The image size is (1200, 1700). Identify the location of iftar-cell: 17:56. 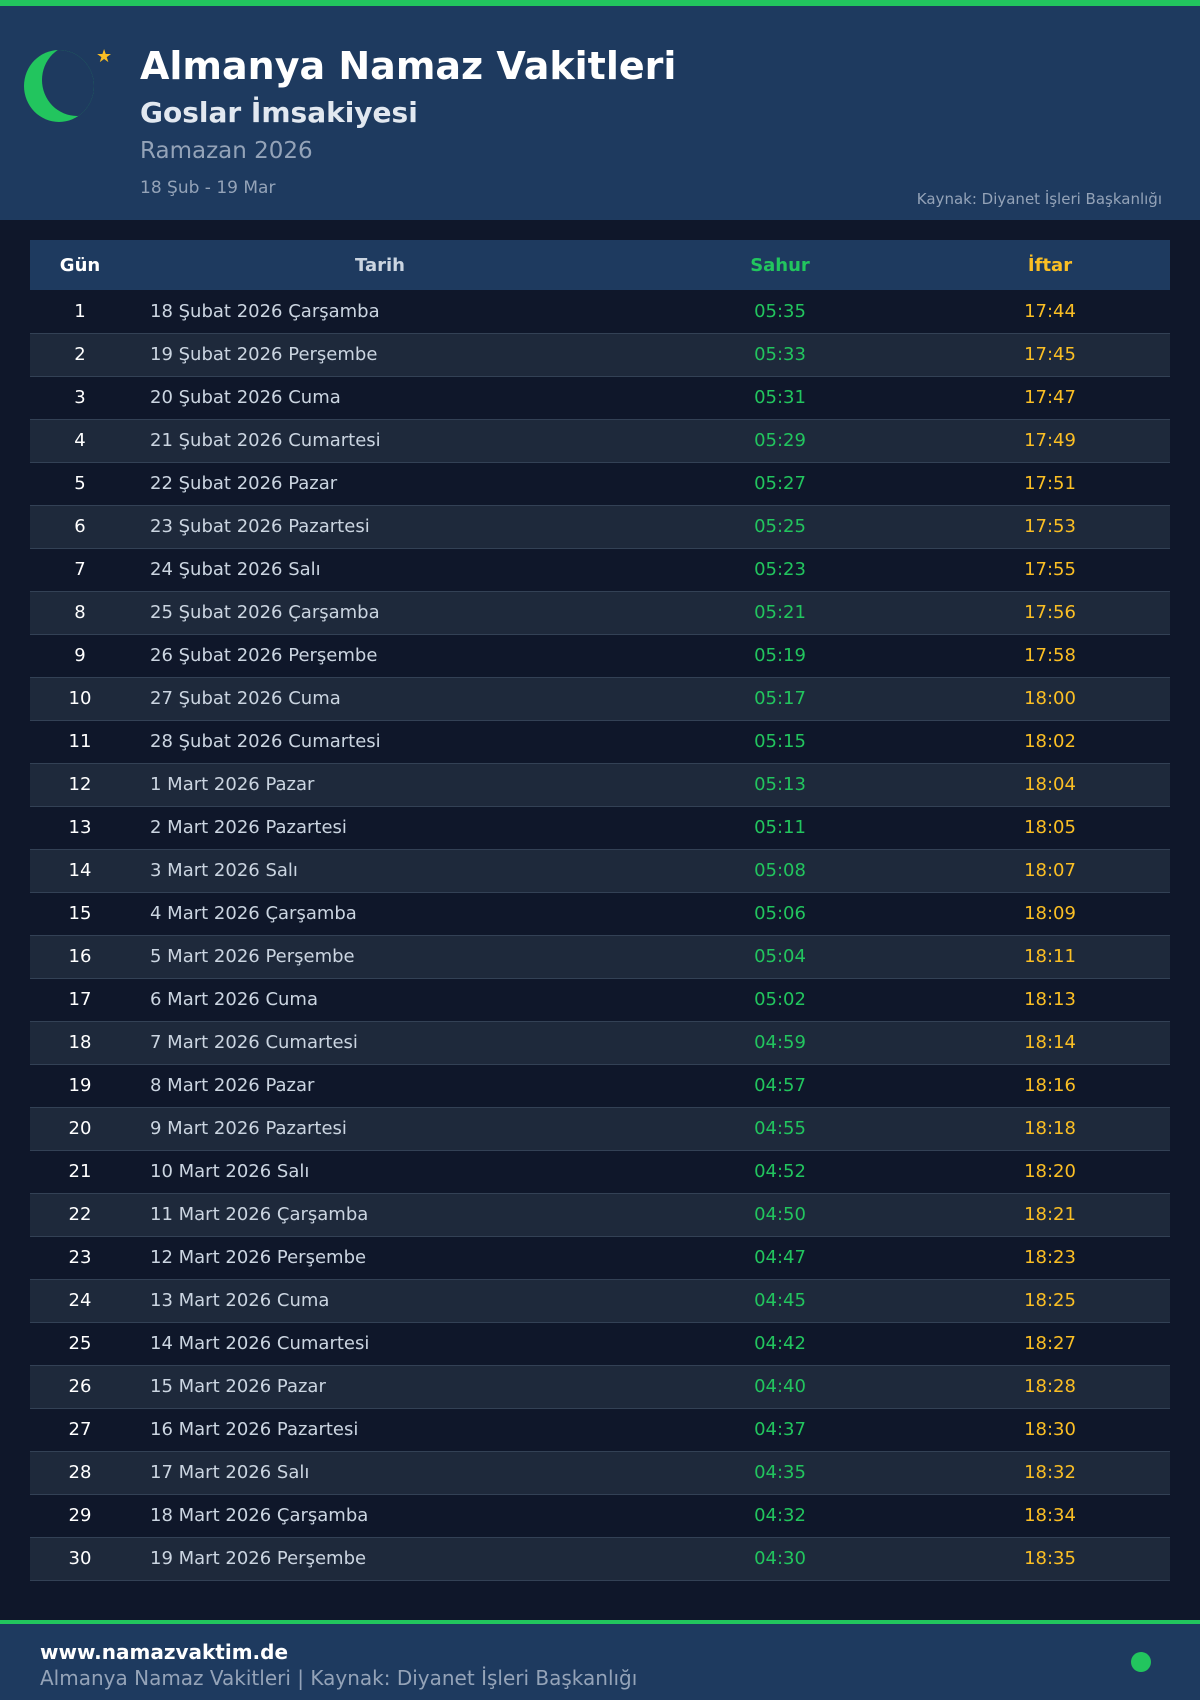
(1050, 613).